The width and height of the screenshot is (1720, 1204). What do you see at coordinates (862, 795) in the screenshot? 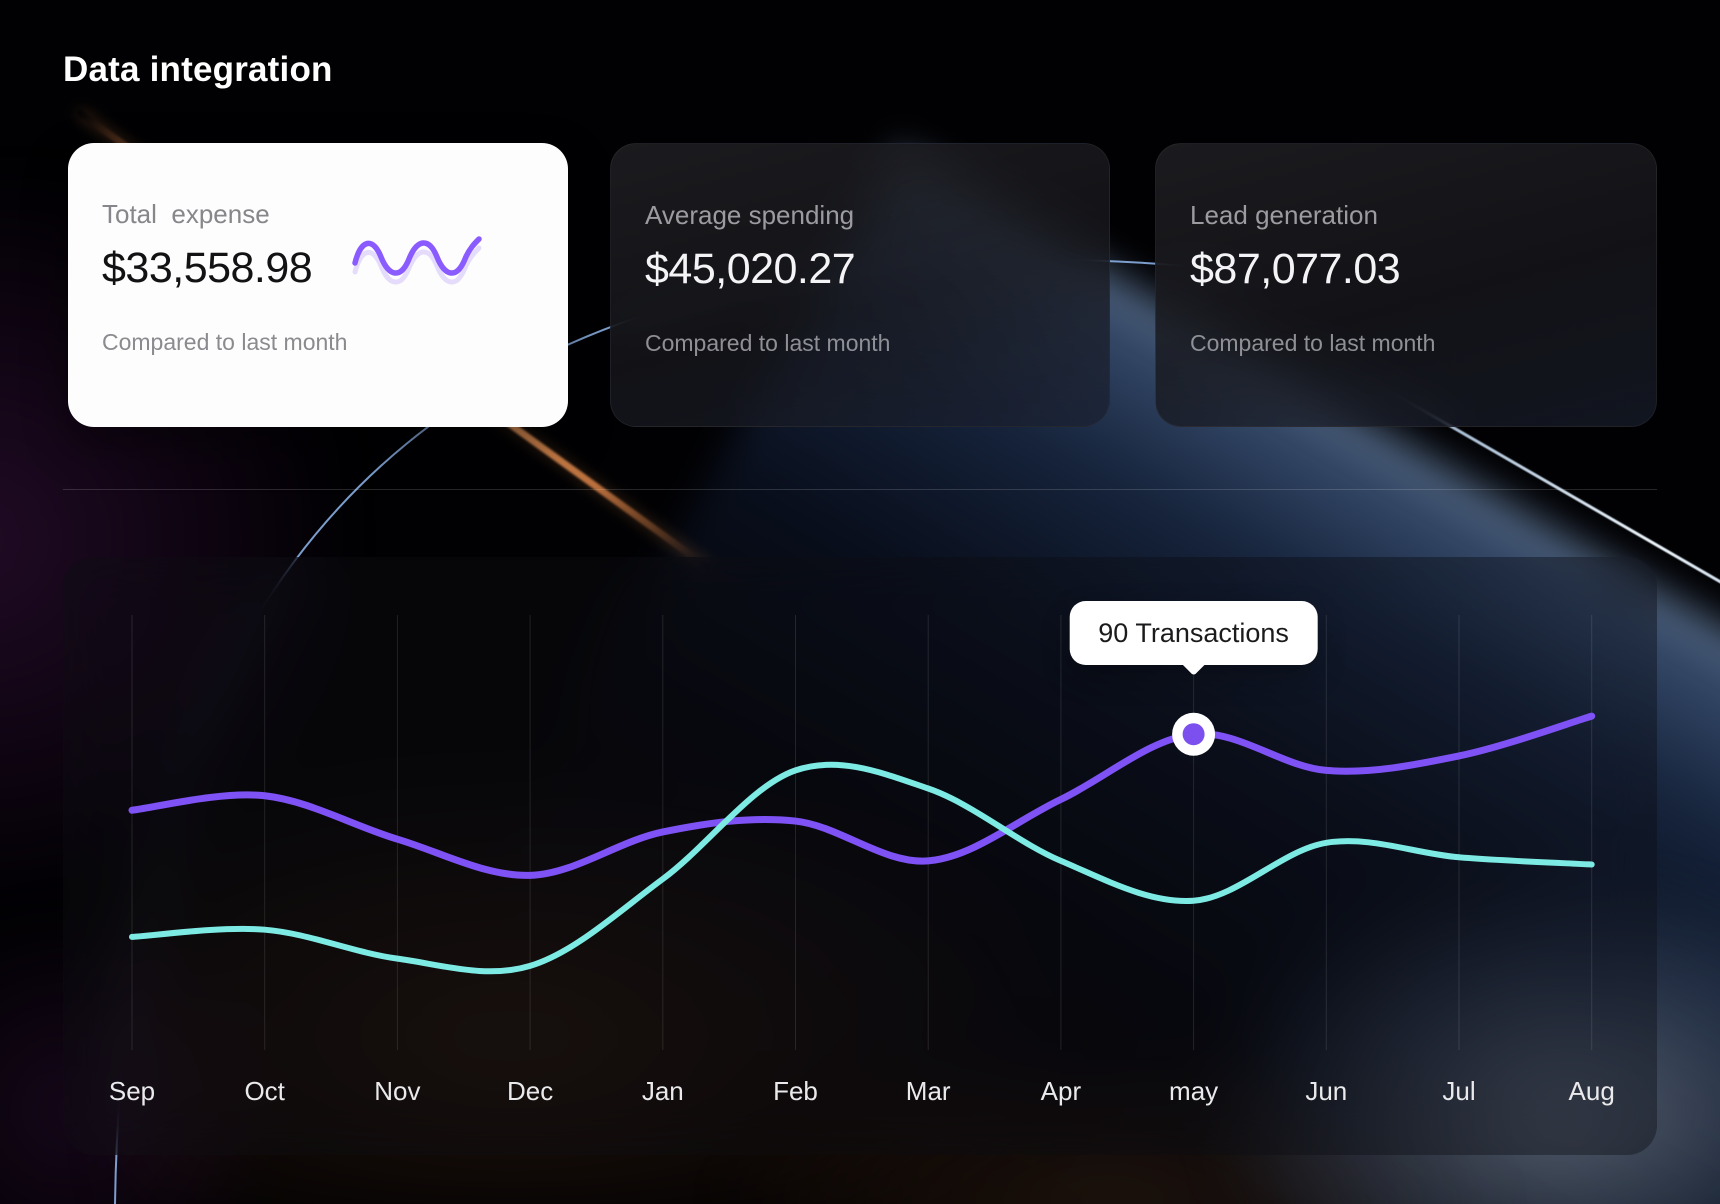
I see `series-line-transactions-purple` at bounding box center [862, 795].